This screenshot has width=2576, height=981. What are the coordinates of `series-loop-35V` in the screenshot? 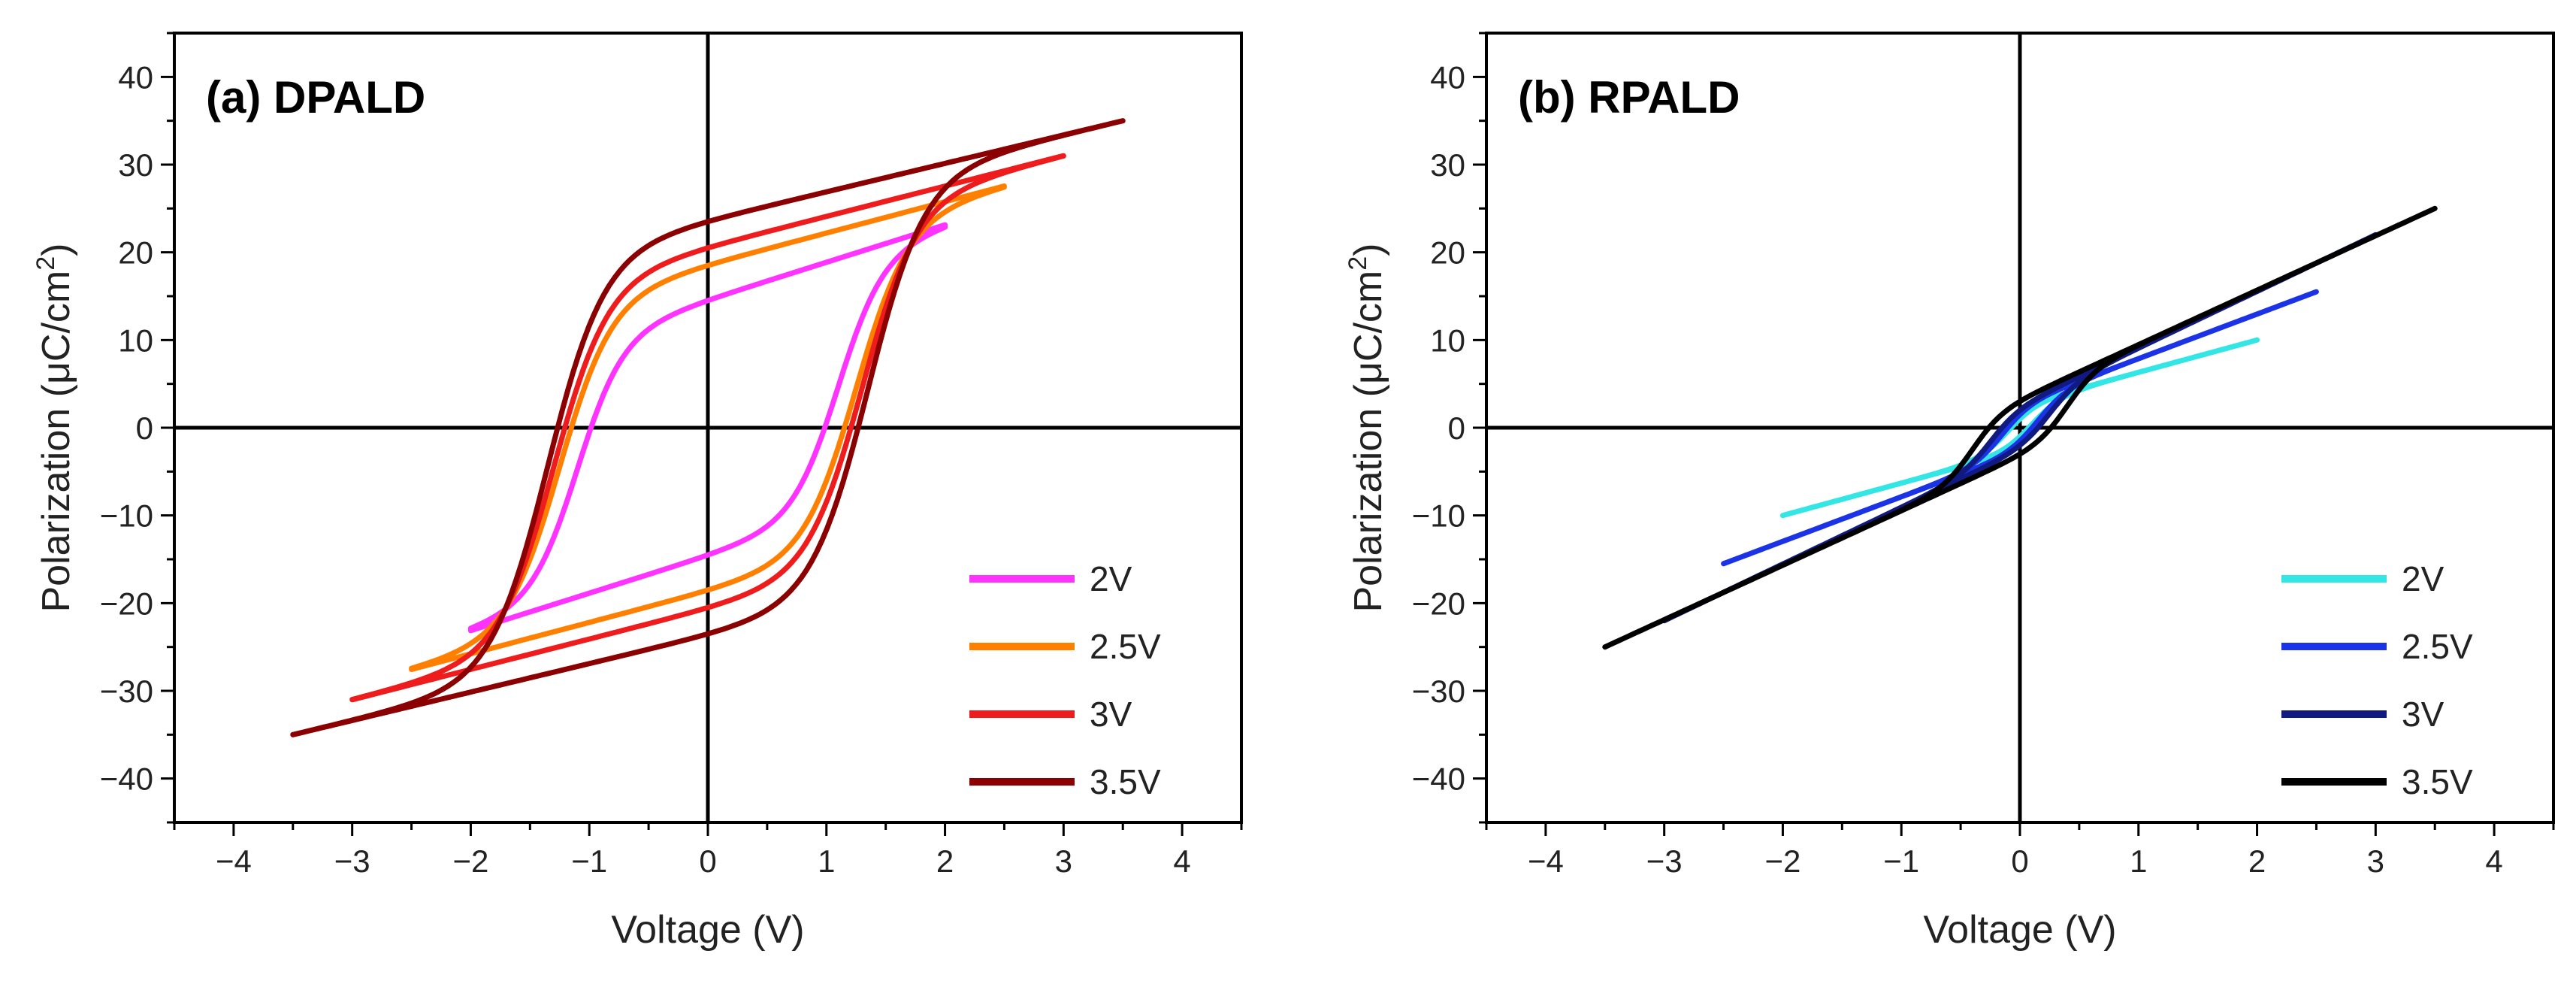 It's located at (2020, 427).